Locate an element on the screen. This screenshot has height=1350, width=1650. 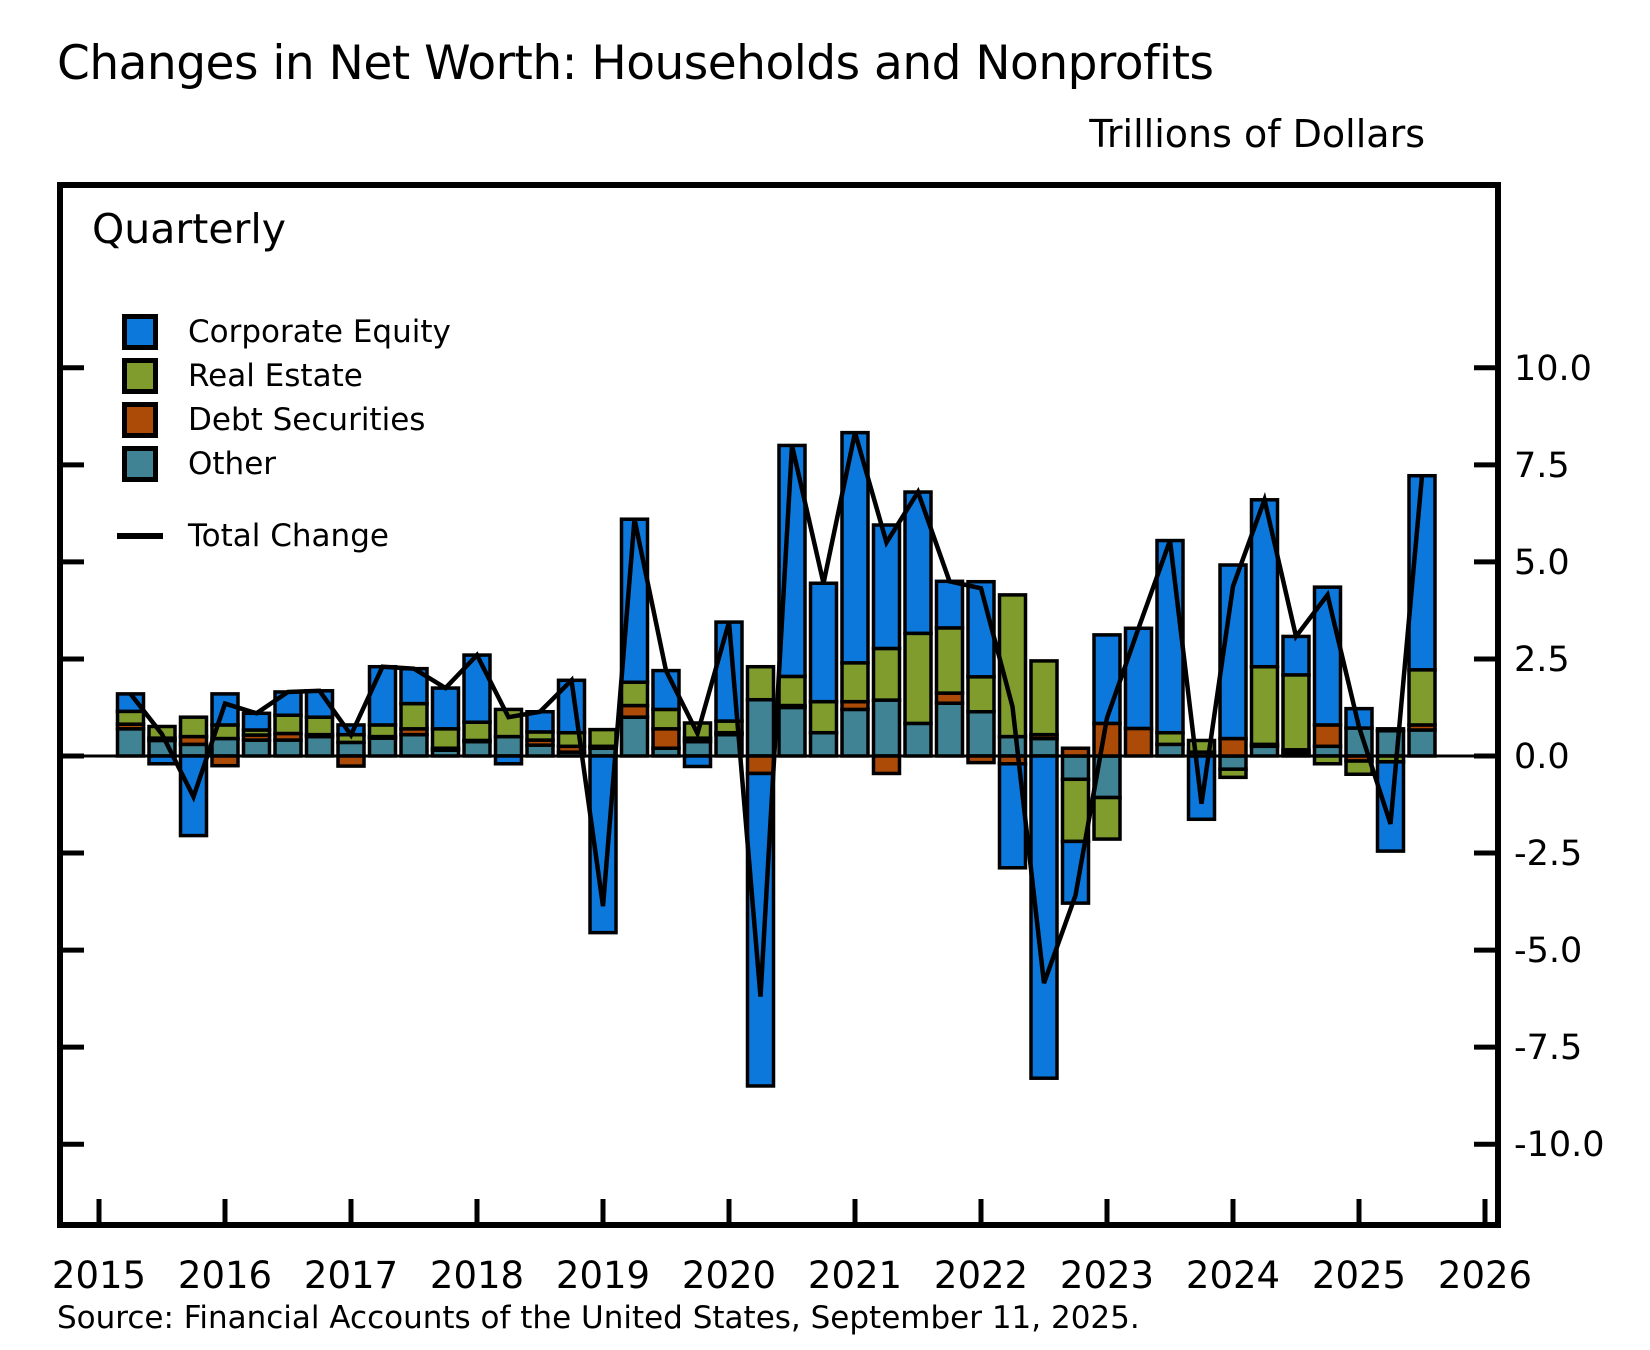
y-tick-label: 2.5 is located at coordinates (1542, 660).